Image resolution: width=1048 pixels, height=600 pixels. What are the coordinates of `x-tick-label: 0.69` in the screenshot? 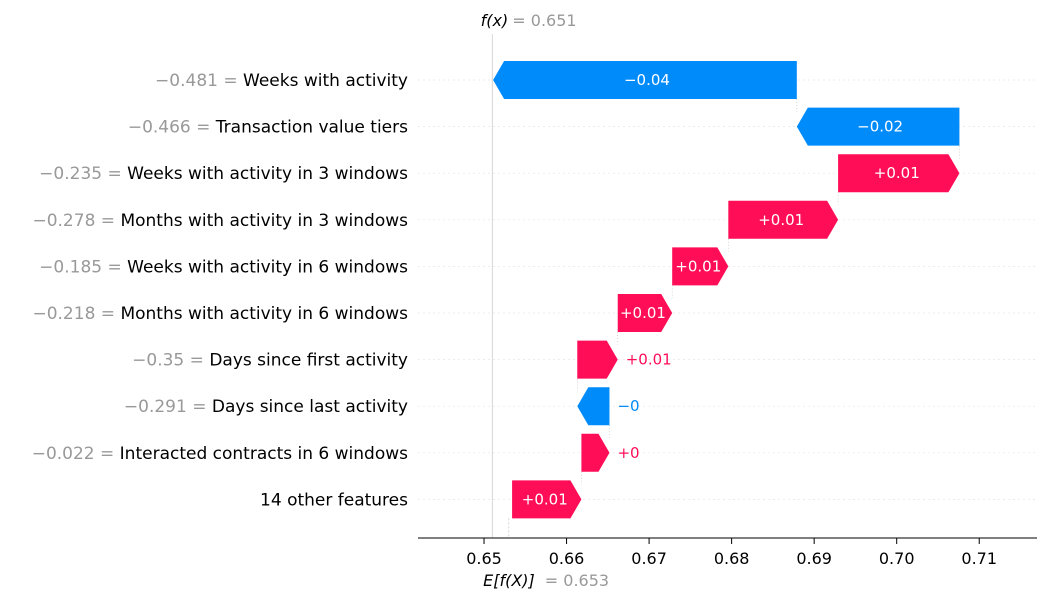 It's located at (814, 558).